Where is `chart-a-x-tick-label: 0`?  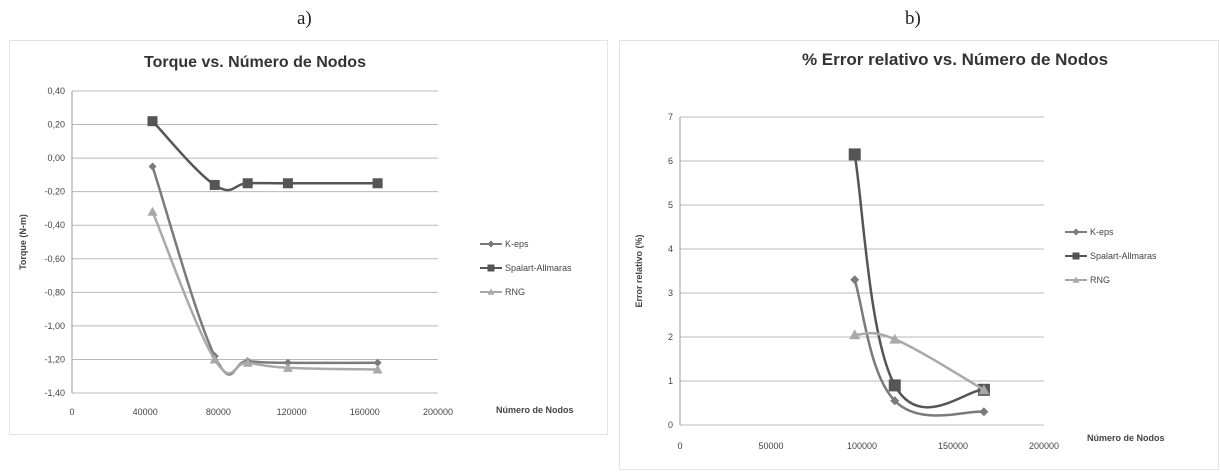
chart-a-x-tick-label: 0 is located at coordinates (71, 412).